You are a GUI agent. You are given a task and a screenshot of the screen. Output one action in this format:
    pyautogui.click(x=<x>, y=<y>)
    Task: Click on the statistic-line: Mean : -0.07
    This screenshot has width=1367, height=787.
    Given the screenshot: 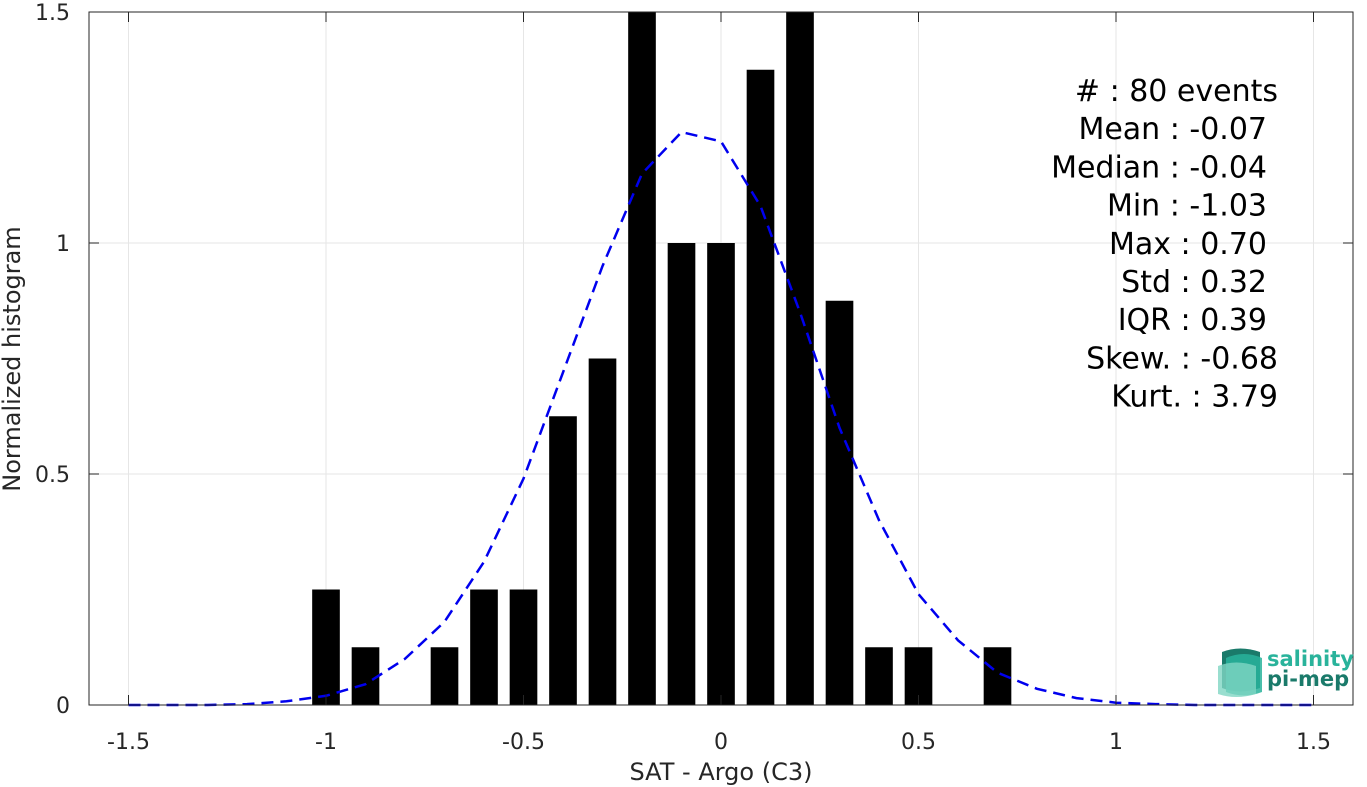 What is the action you would take?
    pyautogui.click(x=1172, y=129)
    